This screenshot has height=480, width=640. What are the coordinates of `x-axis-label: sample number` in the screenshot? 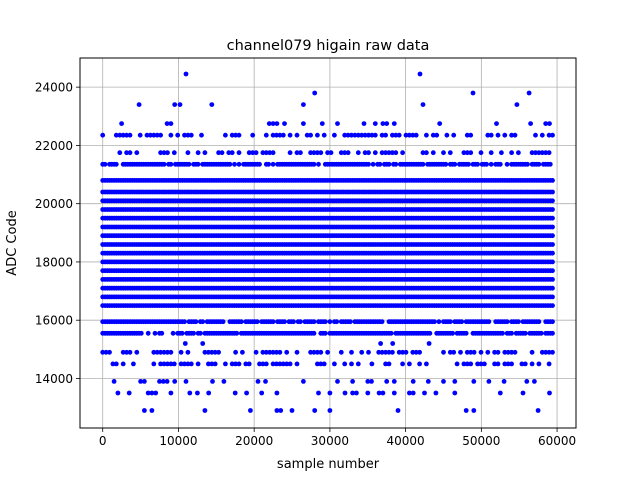 It's located at (328, 464).